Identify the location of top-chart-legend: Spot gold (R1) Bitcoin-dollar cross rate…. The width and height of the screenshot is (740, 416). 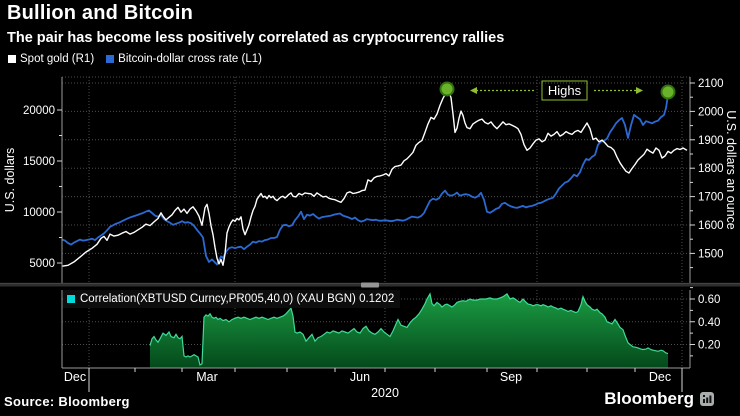
(135, 59).